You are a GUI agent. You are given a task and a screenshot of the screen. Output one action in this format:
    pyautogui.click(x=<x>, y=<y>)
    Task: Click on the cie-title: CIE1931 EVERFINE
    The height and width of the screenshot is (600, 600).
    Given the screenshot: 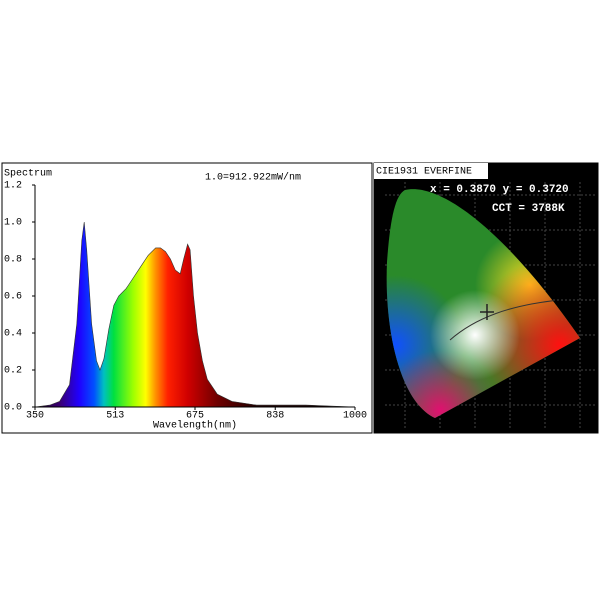 What is the action you would take?
    pyautogui.click(x=424, y=172)
    